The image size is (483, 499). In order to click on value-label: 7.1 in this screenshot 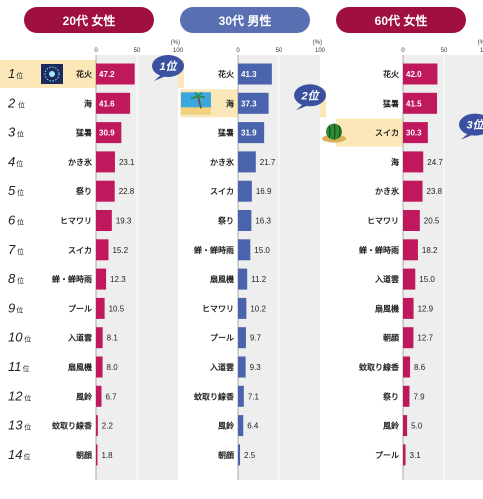, I will do `click(254, 396)`.